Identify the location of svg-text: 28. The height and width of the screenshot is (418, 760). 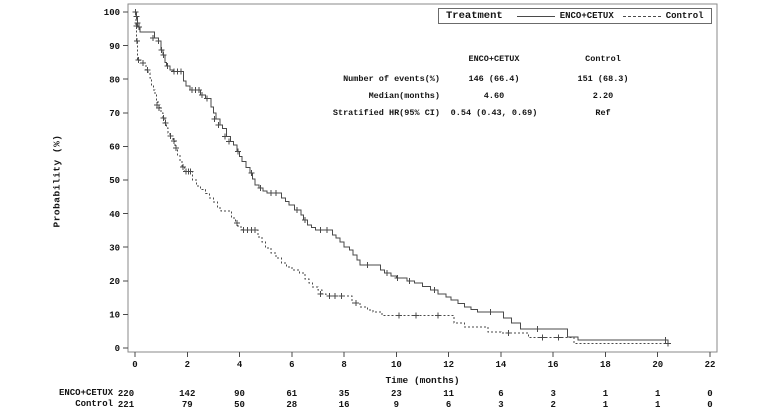
(291, 405).